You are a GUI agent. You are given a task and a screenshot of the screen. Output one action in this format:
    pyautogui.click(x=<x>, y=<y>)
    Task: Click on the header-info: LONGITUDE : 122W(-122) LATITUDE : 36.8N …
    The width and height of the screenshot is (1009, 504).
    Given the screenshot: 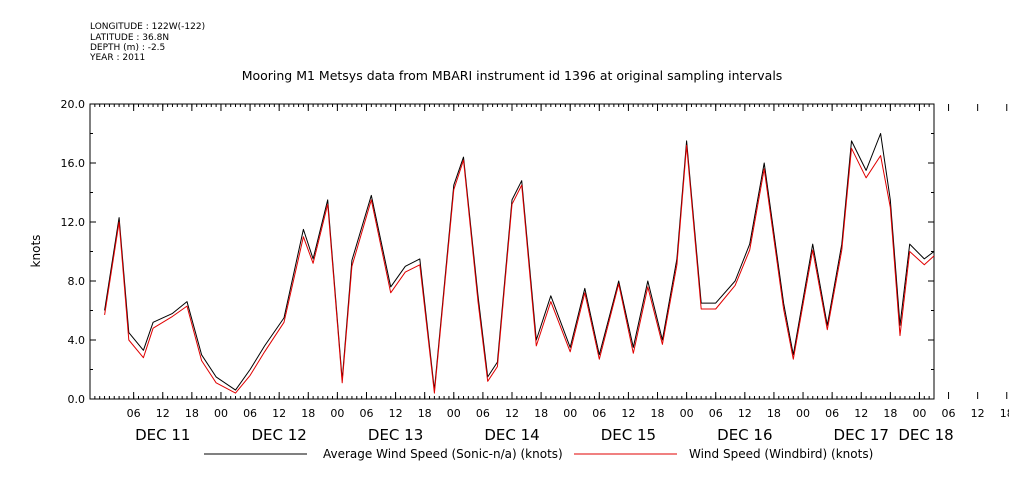 What is the action you would take?
    pyautogui.click(x=147, y=42)
    